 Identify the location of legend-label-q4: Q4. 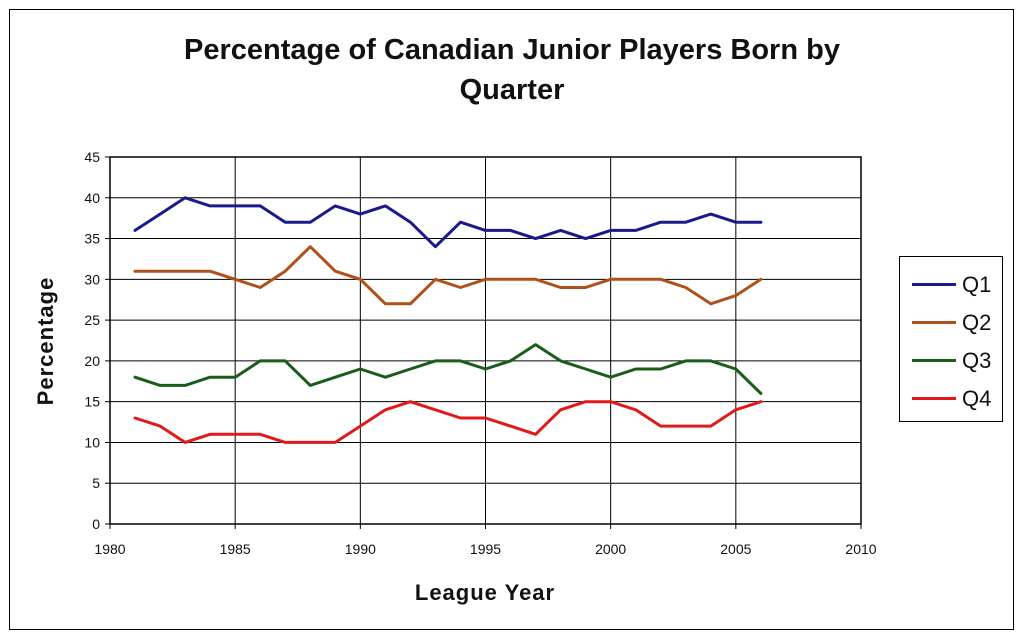
(977, 398).